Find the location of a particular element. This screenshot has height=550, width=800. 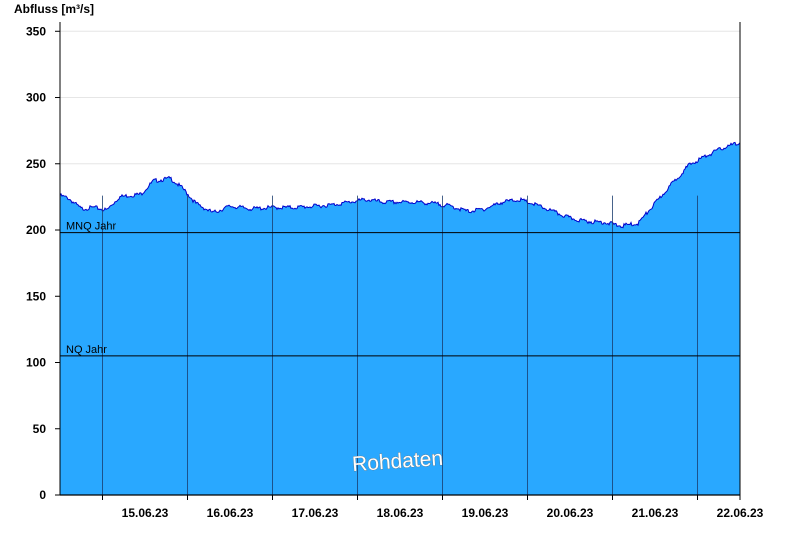

x-tick-label-5: 20.06.23 is located at coordinates (570, 513).